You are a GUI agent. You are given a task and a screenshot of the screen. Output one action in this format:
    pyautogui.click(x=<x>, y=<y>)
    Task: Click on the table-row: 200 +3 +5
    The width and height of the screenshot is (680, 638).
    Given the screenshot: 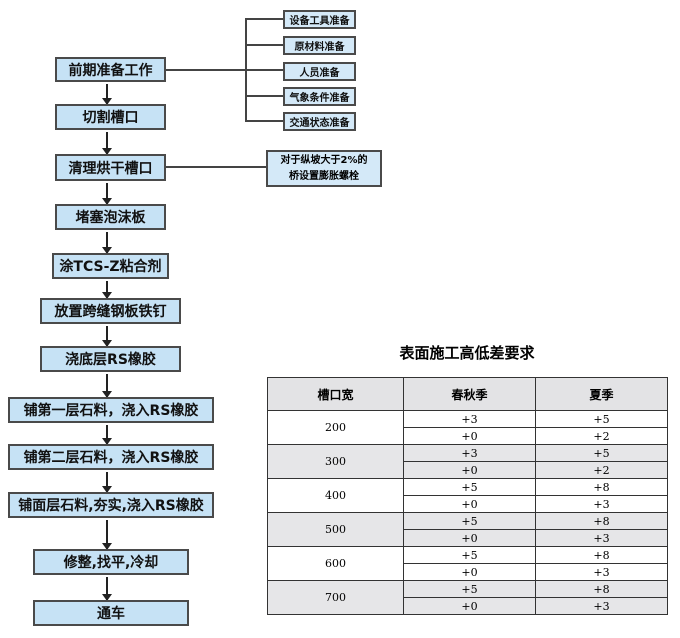 What is the action you would take?
    pyautogui.click(x=467, y=427)
    